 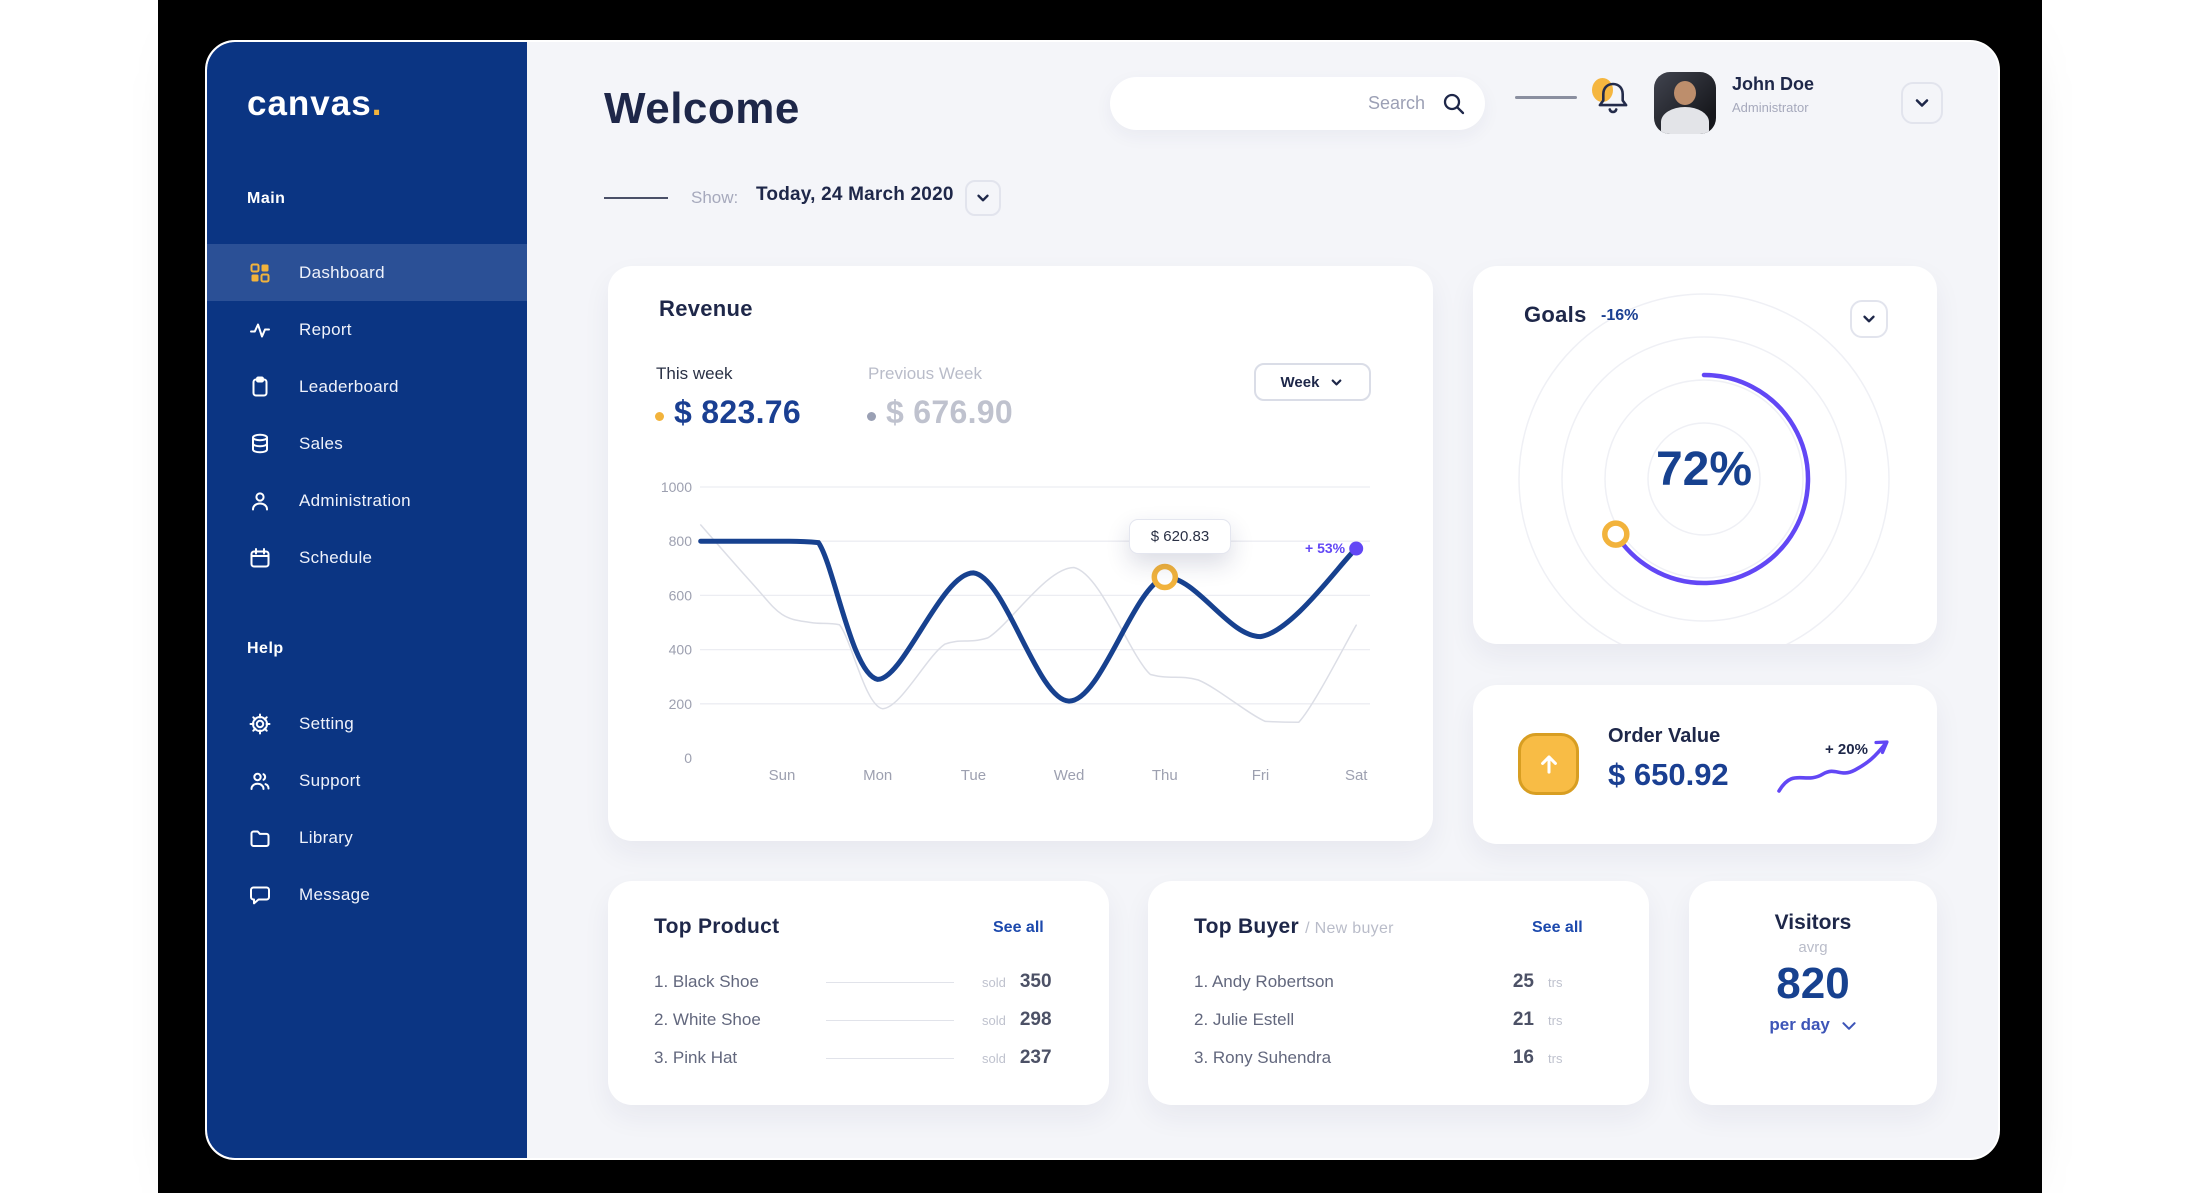 What do you see at coordinates (327, 723) in the screenshot?
I see `sidebar-item-label: Setting` at bounding box center [327, 723].